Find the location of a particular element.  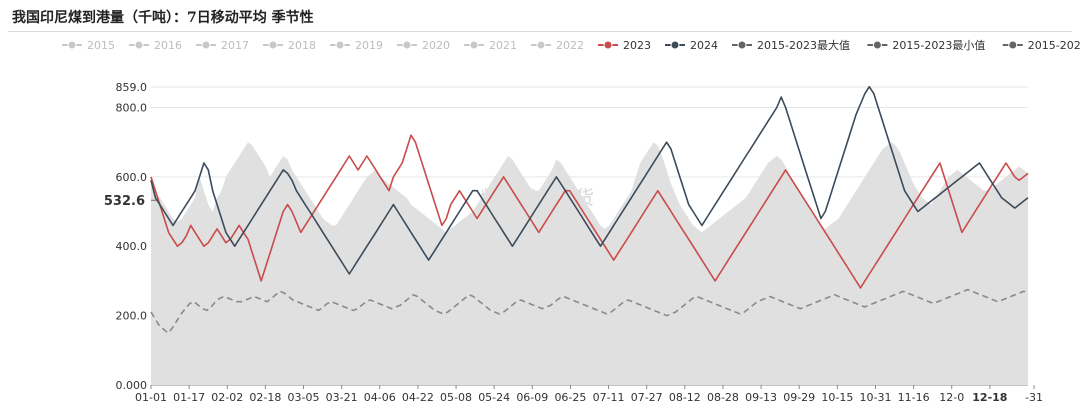

legend-item-2019: 2019 is located at coordinates (356, 45).